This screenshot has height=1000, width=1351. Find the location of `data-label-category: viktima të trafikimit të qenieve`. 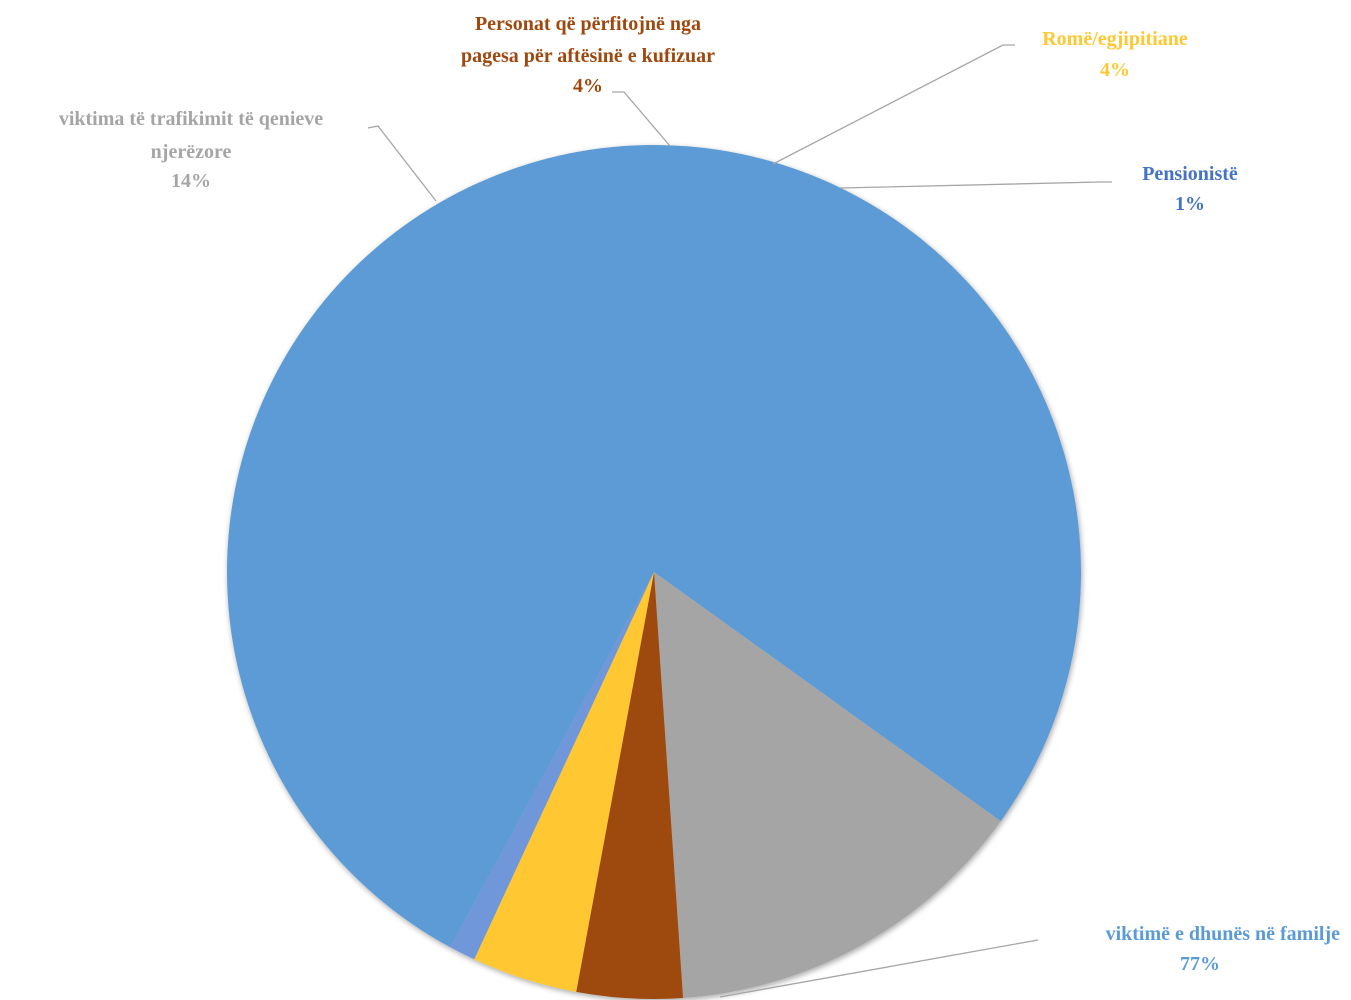

data-label-category: viktima të trafikimit të qenieve is located at coordinates (191, 119).